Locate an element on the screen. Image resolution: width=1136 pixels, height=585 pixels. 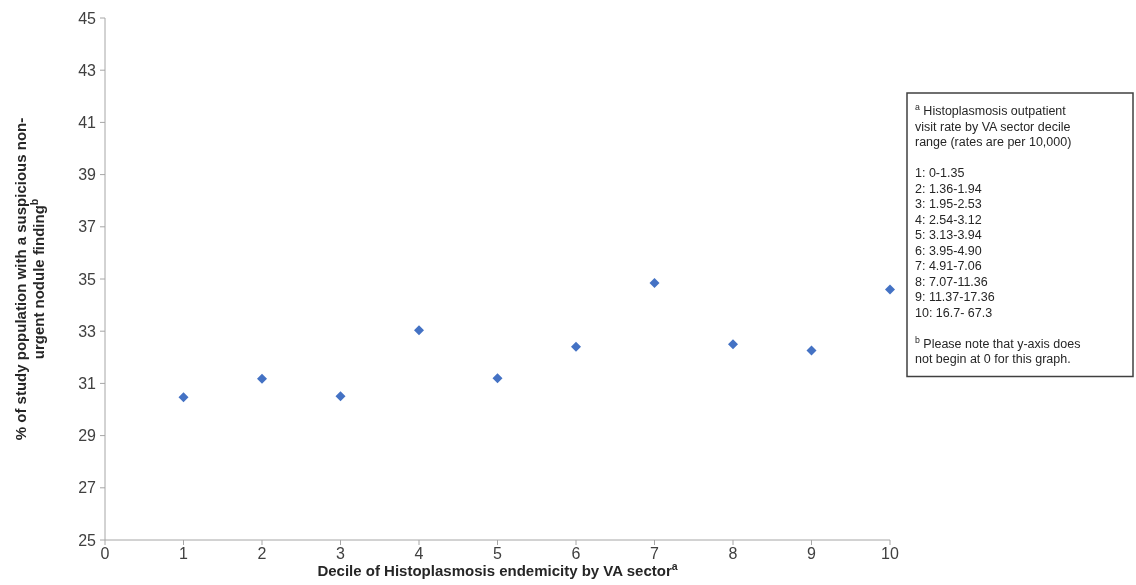
y-tick-label: 27 is located at coordinates (87, 488).